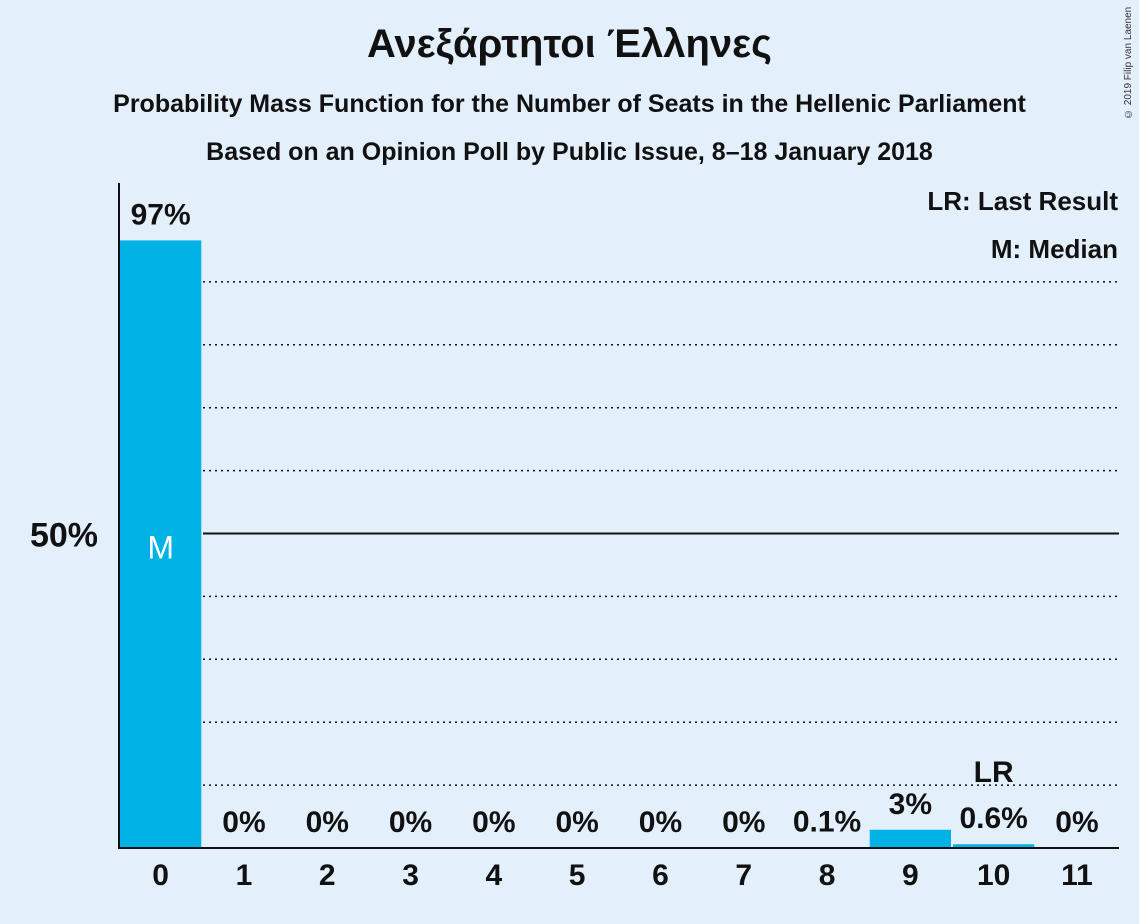 Image resolution: width=1139 pixels, height=924 pixels. What do you see at coordinates (993, 875) in the screenshot?
I see `x-tick-label: 10` at bounding box center [993, 875].